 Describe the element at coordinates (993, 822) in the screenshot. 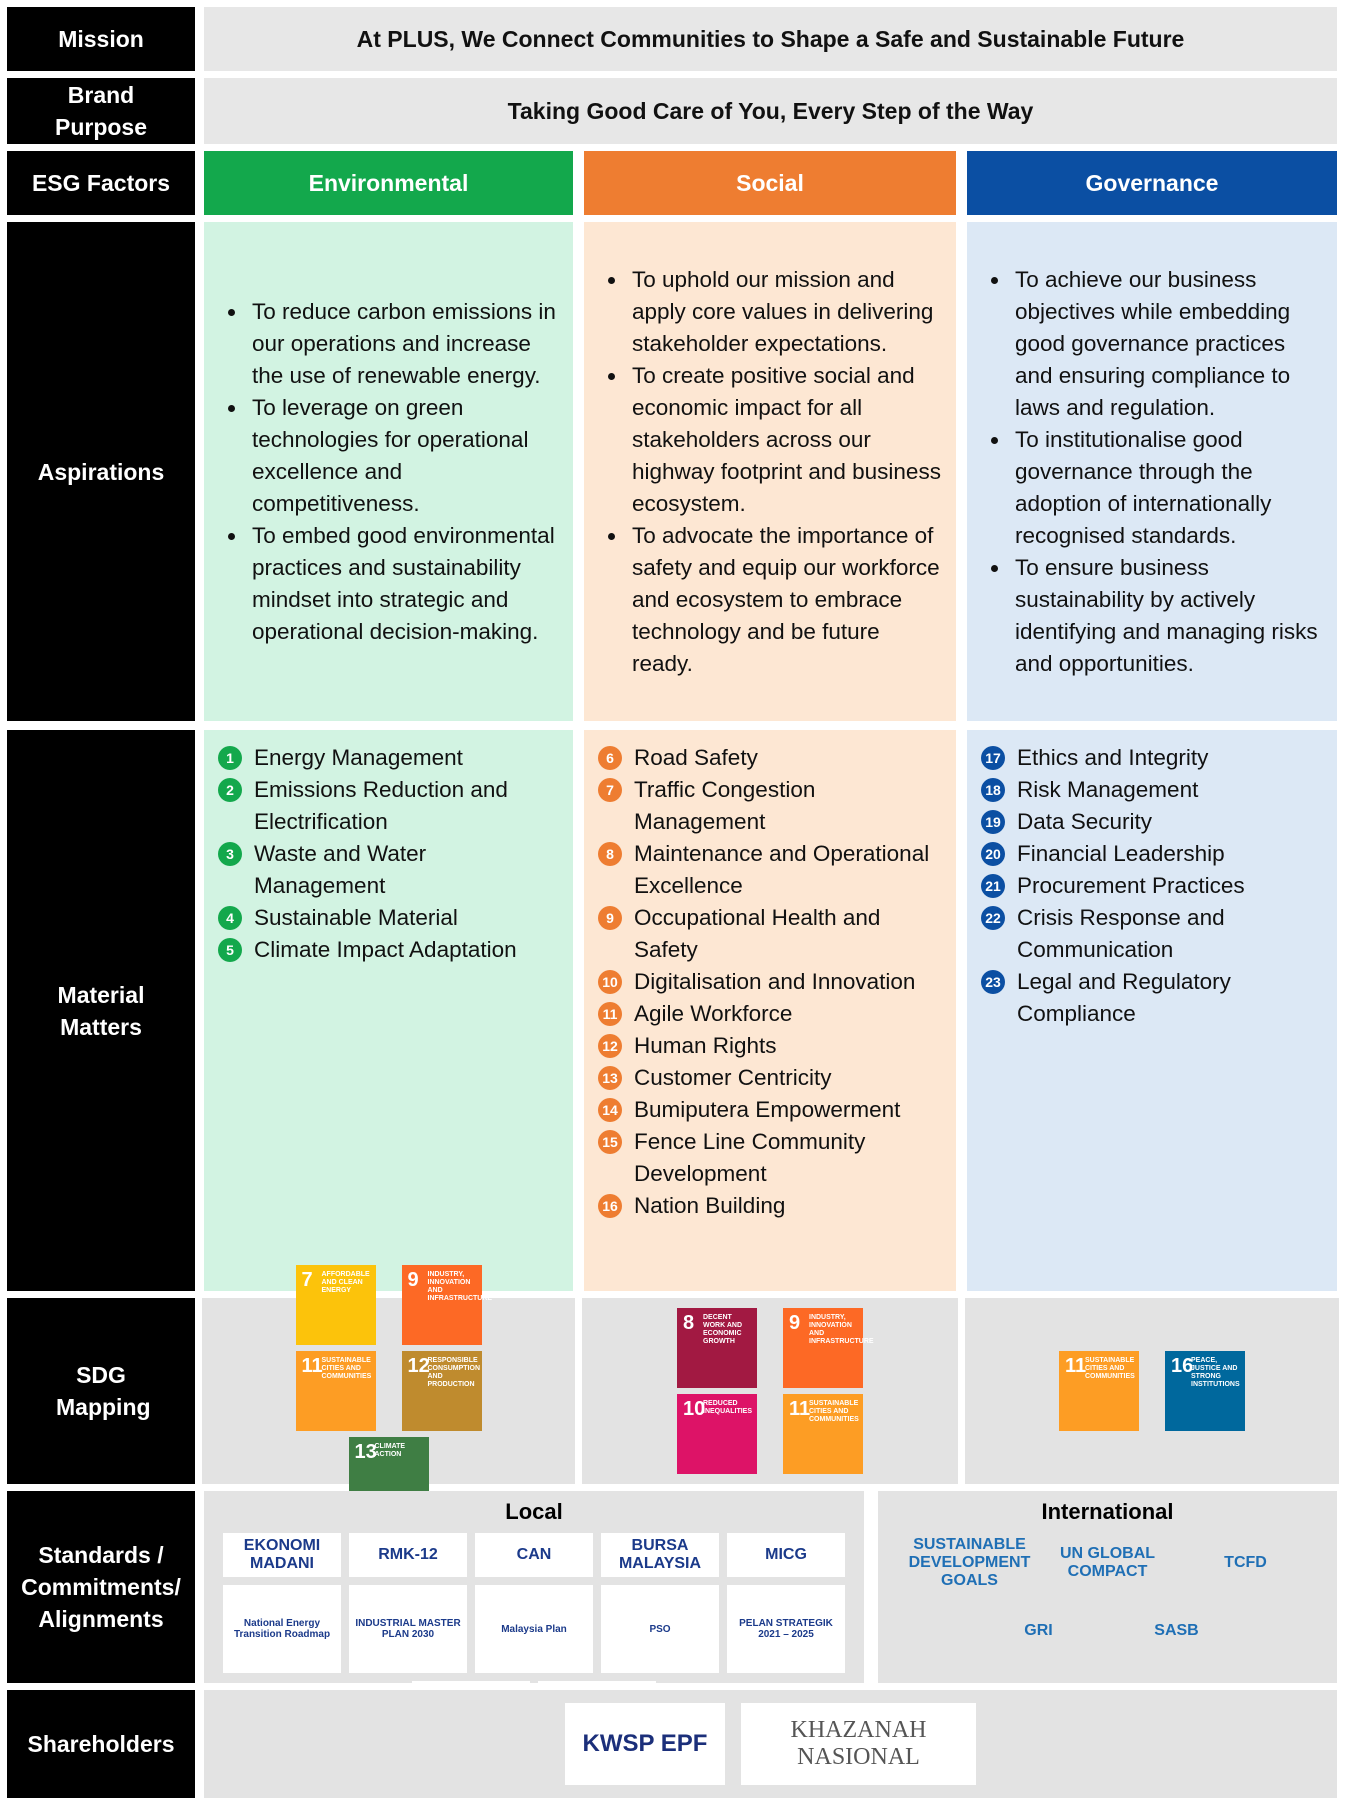

I see `matter-number: 19` at that location.